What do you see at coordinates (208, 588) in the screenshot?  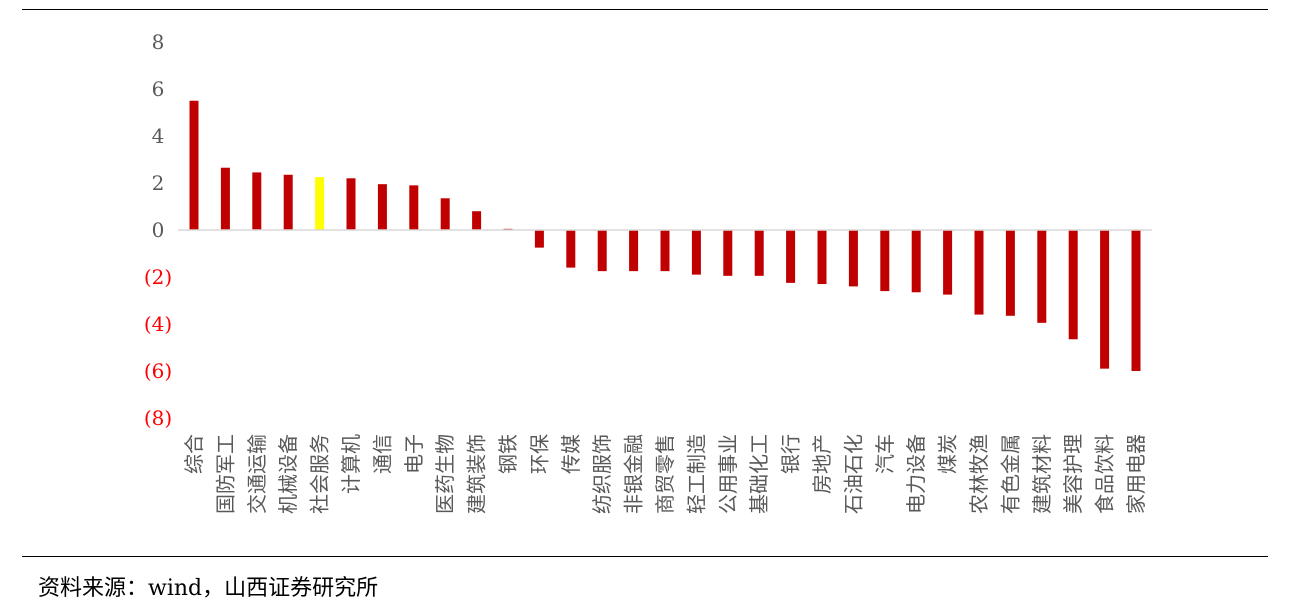 I see `source-note: 资料来源：wind，山西证券研究所` at bounding box center [208, 588].